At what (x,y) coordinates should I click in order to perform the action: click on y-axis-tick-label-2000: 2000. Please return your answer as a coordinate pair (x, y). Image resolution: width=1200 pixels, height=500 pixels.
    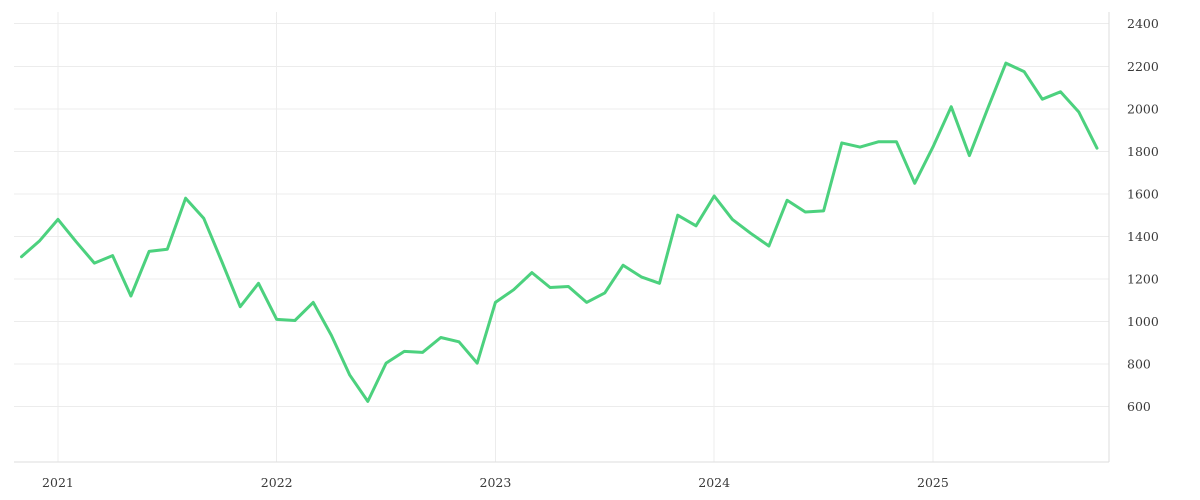
    Looking at the image, I should click on (1143, 108).